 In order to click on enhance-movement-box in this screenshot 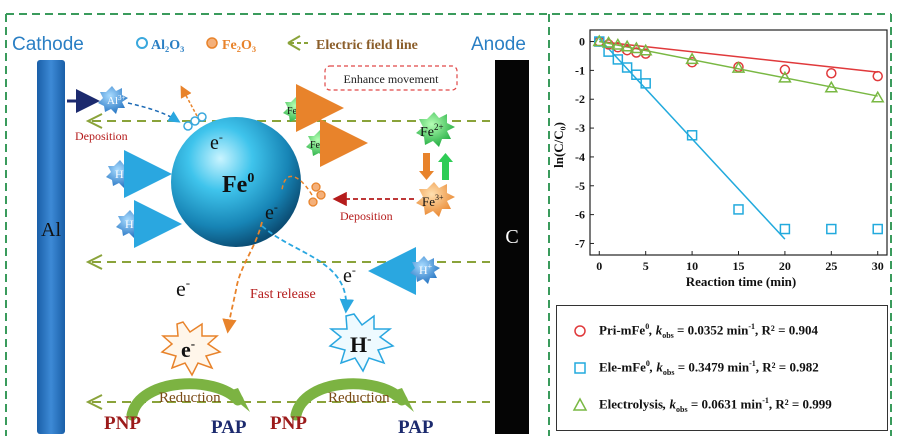, I will do `click(391, 78)`.